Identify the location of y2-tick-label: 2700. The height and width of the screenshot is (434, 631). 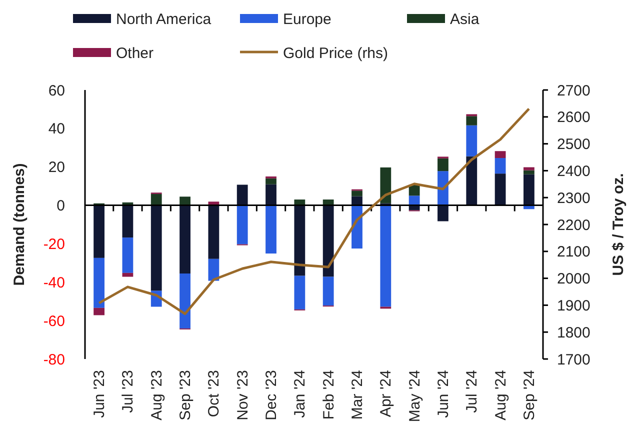
(573, 91).